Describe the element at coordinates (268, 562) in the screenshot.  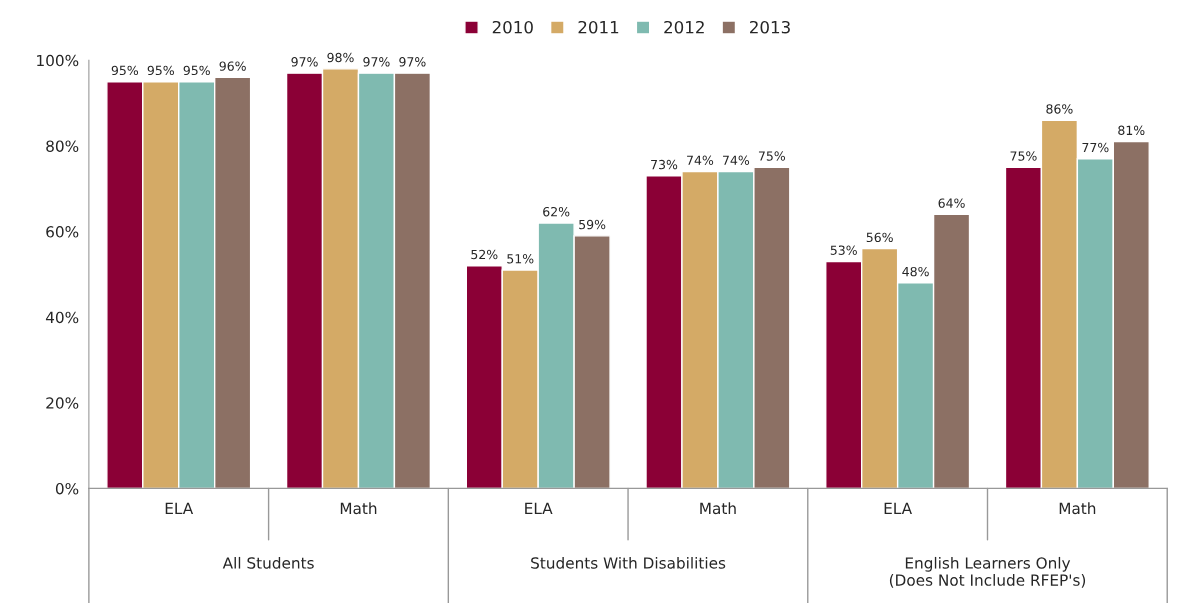
I see `text: All Students` at that location.